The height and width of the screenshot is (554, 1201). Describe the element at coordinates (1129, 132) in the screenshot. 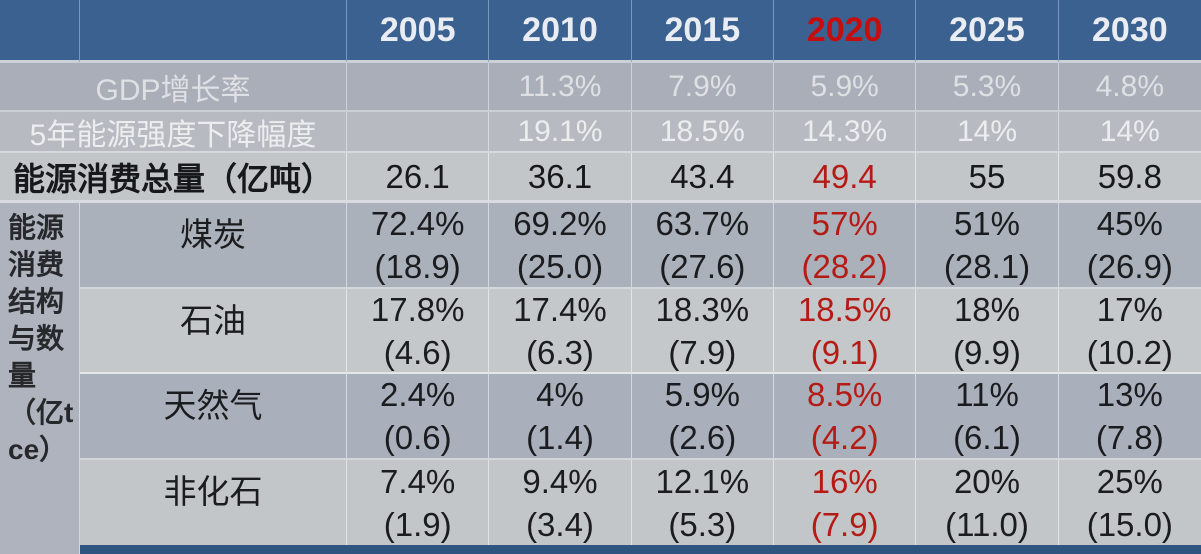

I see `intensity-2030: 14%` at that location.